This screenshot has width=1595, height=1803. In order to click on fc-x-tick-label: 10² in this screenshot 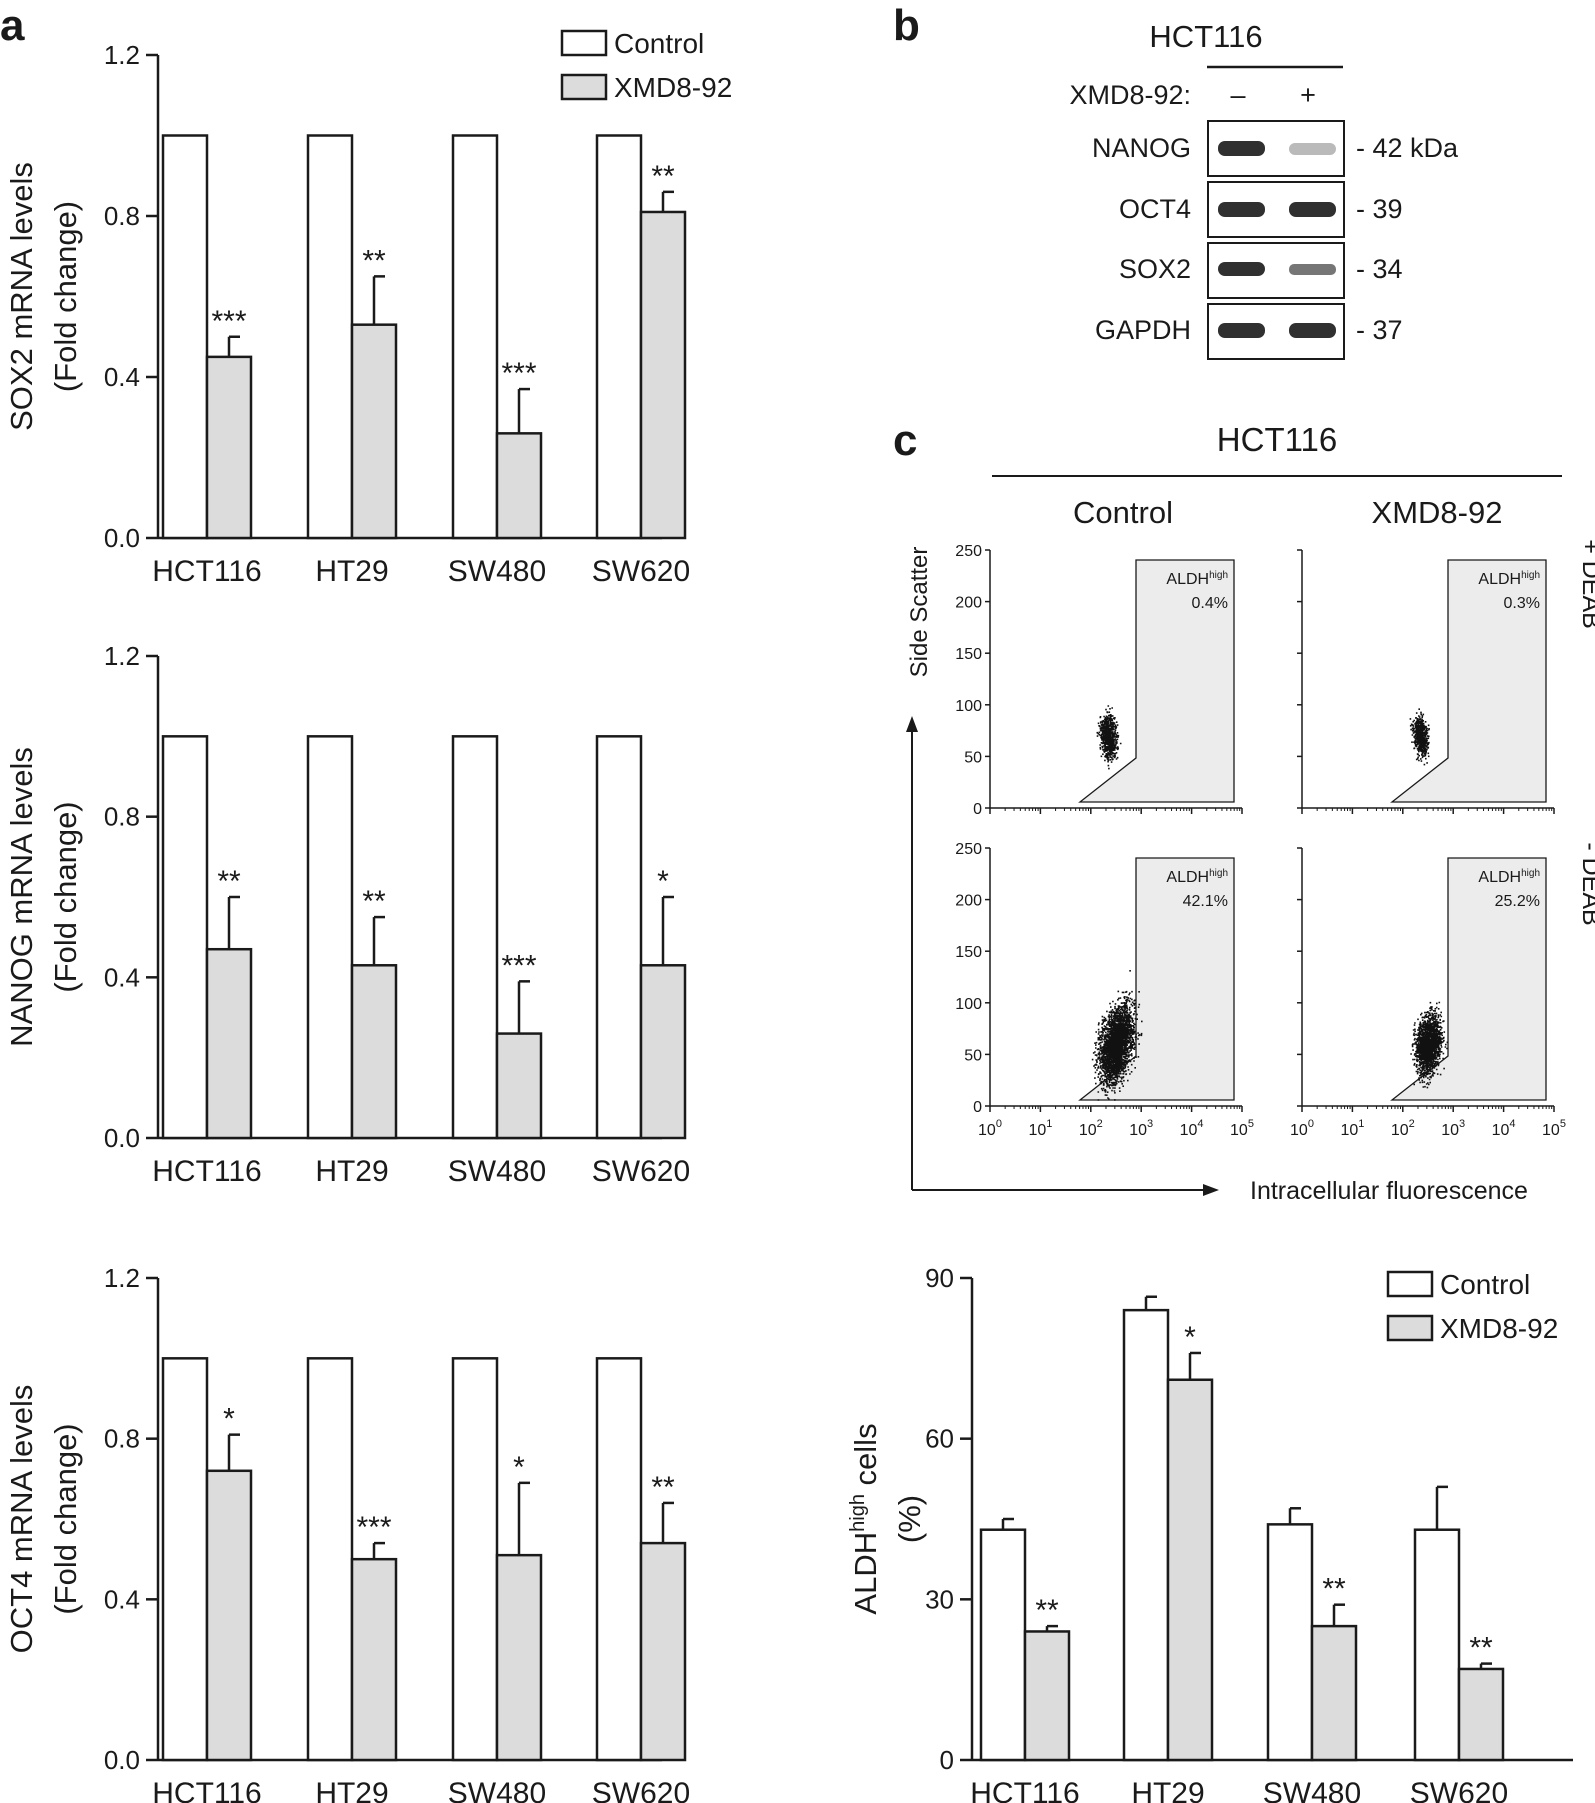, I will do `click(1091, 1128)`.